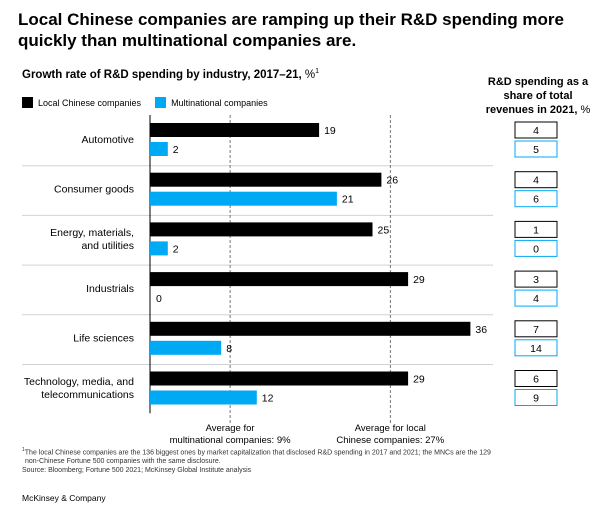  I want to click on bar-label-multinational: 8, so click(229, 349).